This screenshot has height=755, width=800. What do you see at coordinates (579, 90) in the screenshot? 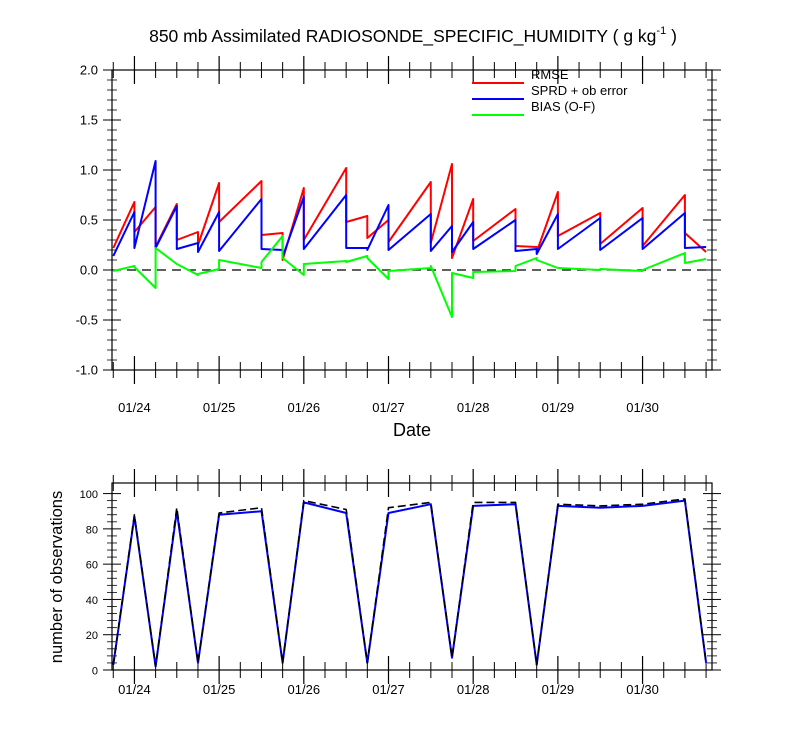
I see `legend-label: SPRD + ob error` at bounding box center [579, 90].